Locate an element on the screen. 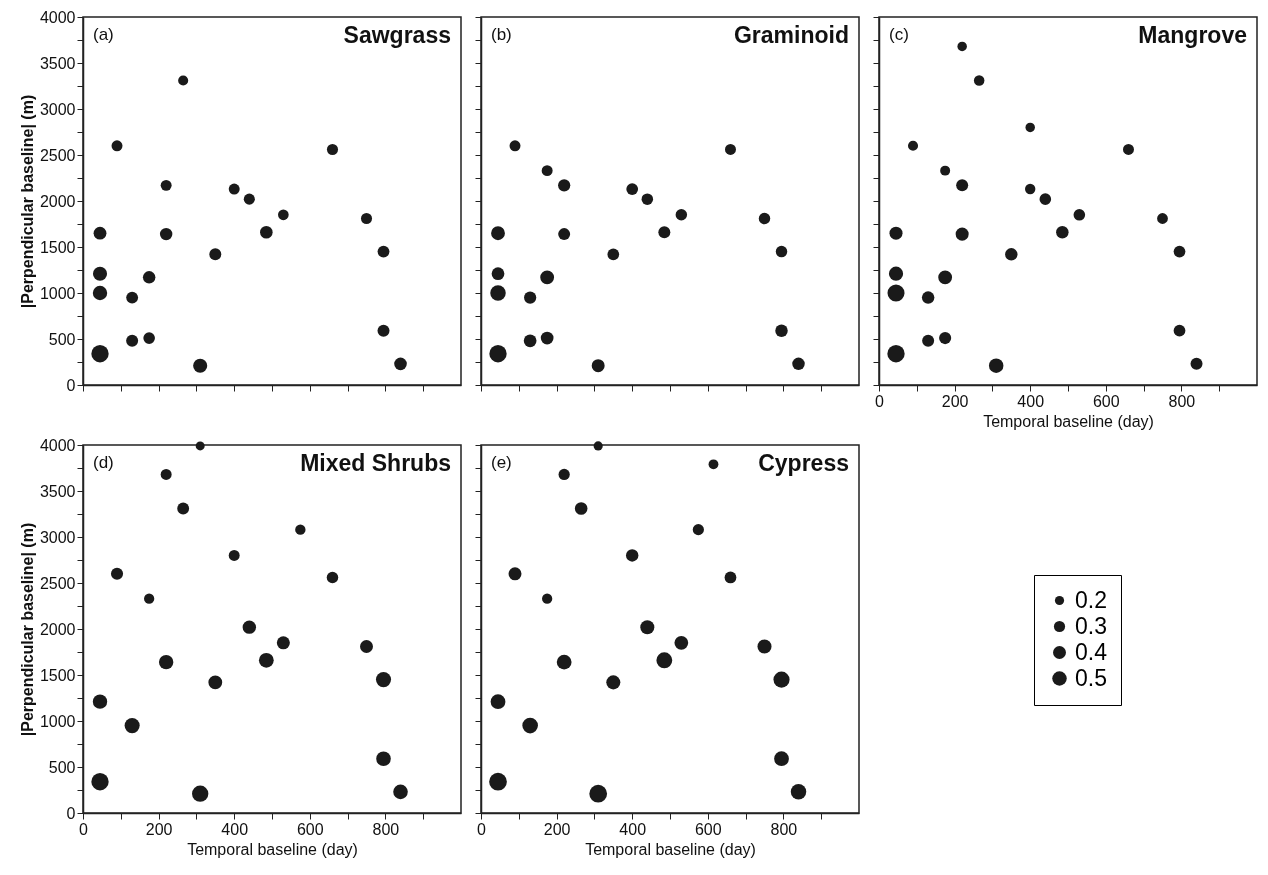 The width and height of the screenshot is (1268, 875). annotation: (a) is located at coordinates (103, 34).